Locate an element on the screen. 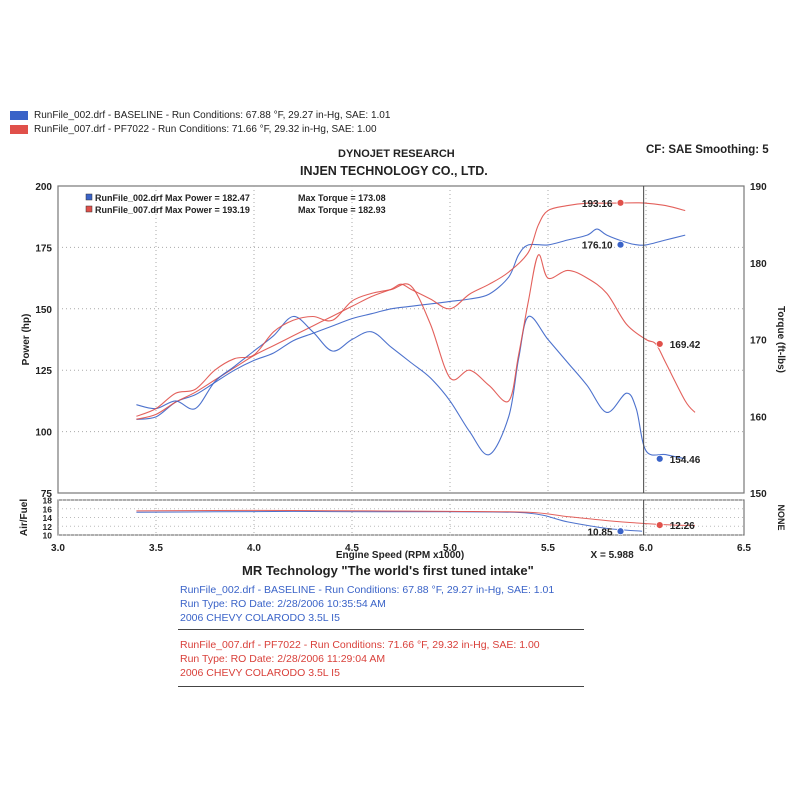  pf7022-airfuel-line is located at coordinates (416, 517).